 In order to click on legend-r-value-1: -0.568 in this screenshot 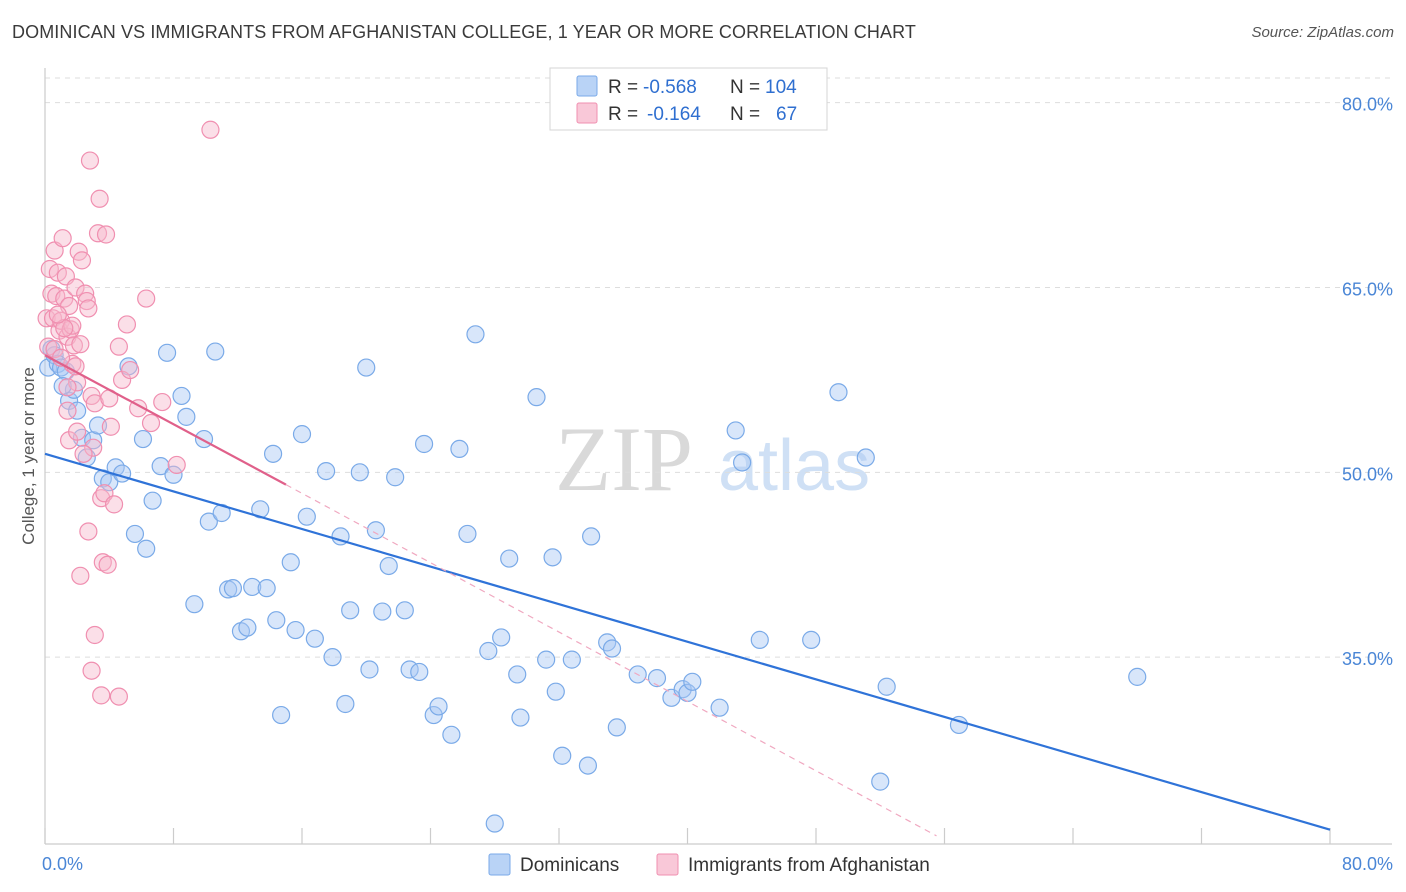, I will do `click(670, 87)`.